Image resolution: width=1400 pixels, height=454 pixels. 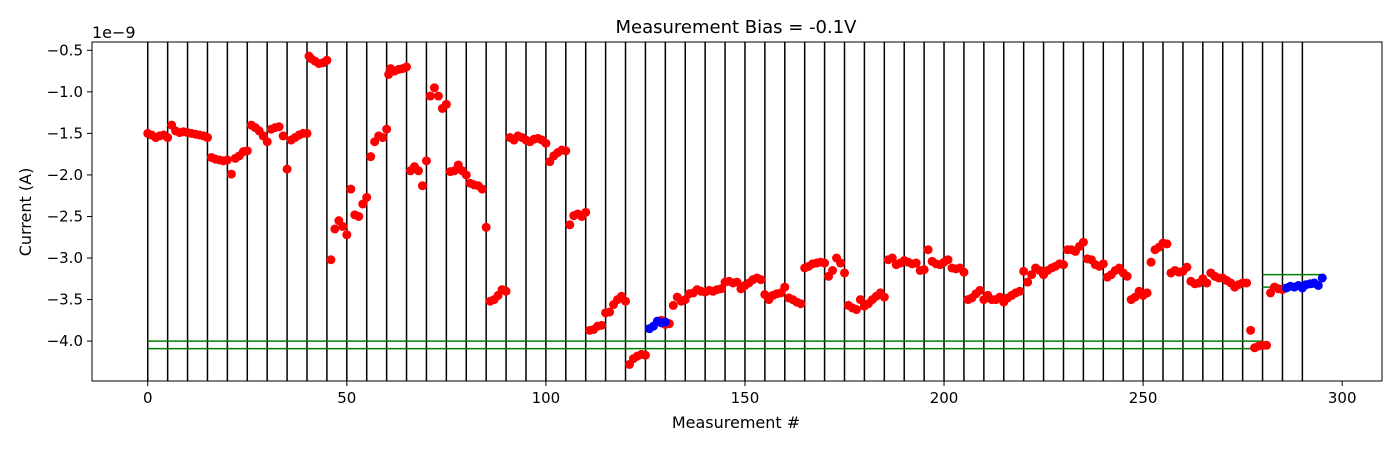 I want to click on x-tick-label: 150, so click(x=745, y=398).